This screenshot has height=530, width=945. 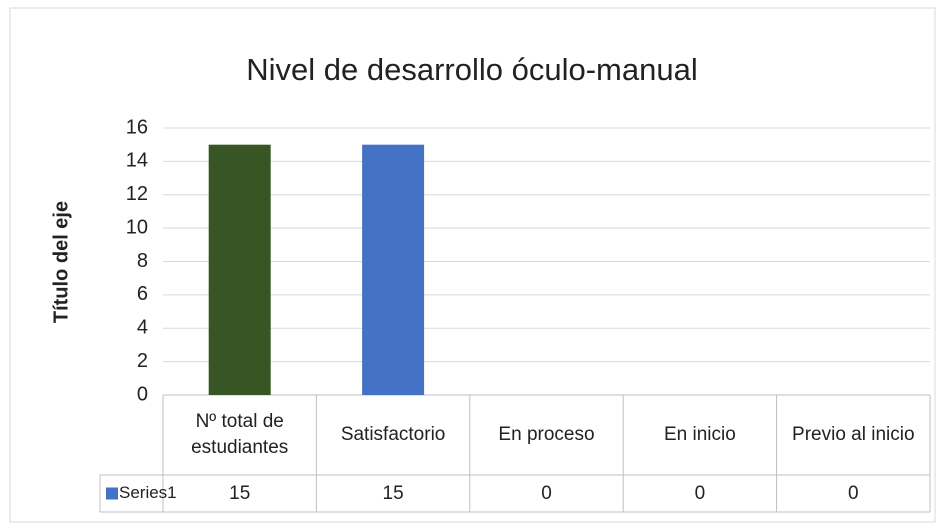 I want to click on y-tick-label: 0, so click(x=142, y=394).